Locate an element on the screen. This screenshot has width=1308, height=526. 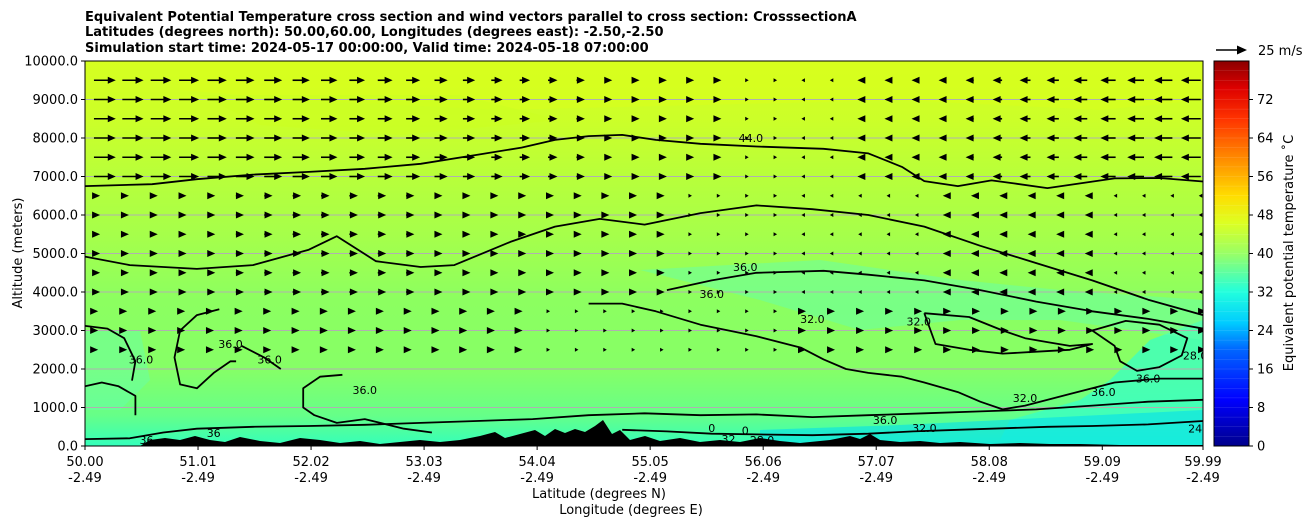
colorbar-tick-label: 16 is located at coordinates (1265, 370).